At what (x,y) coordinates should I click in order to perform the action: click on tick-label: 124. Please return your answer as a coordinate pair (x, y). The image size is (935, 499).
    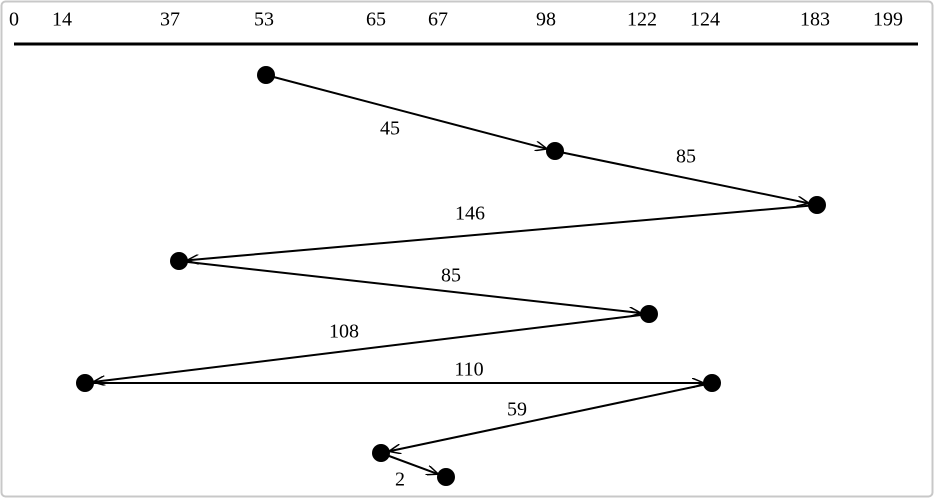
    Looking at the image, I should click on (705, 20).